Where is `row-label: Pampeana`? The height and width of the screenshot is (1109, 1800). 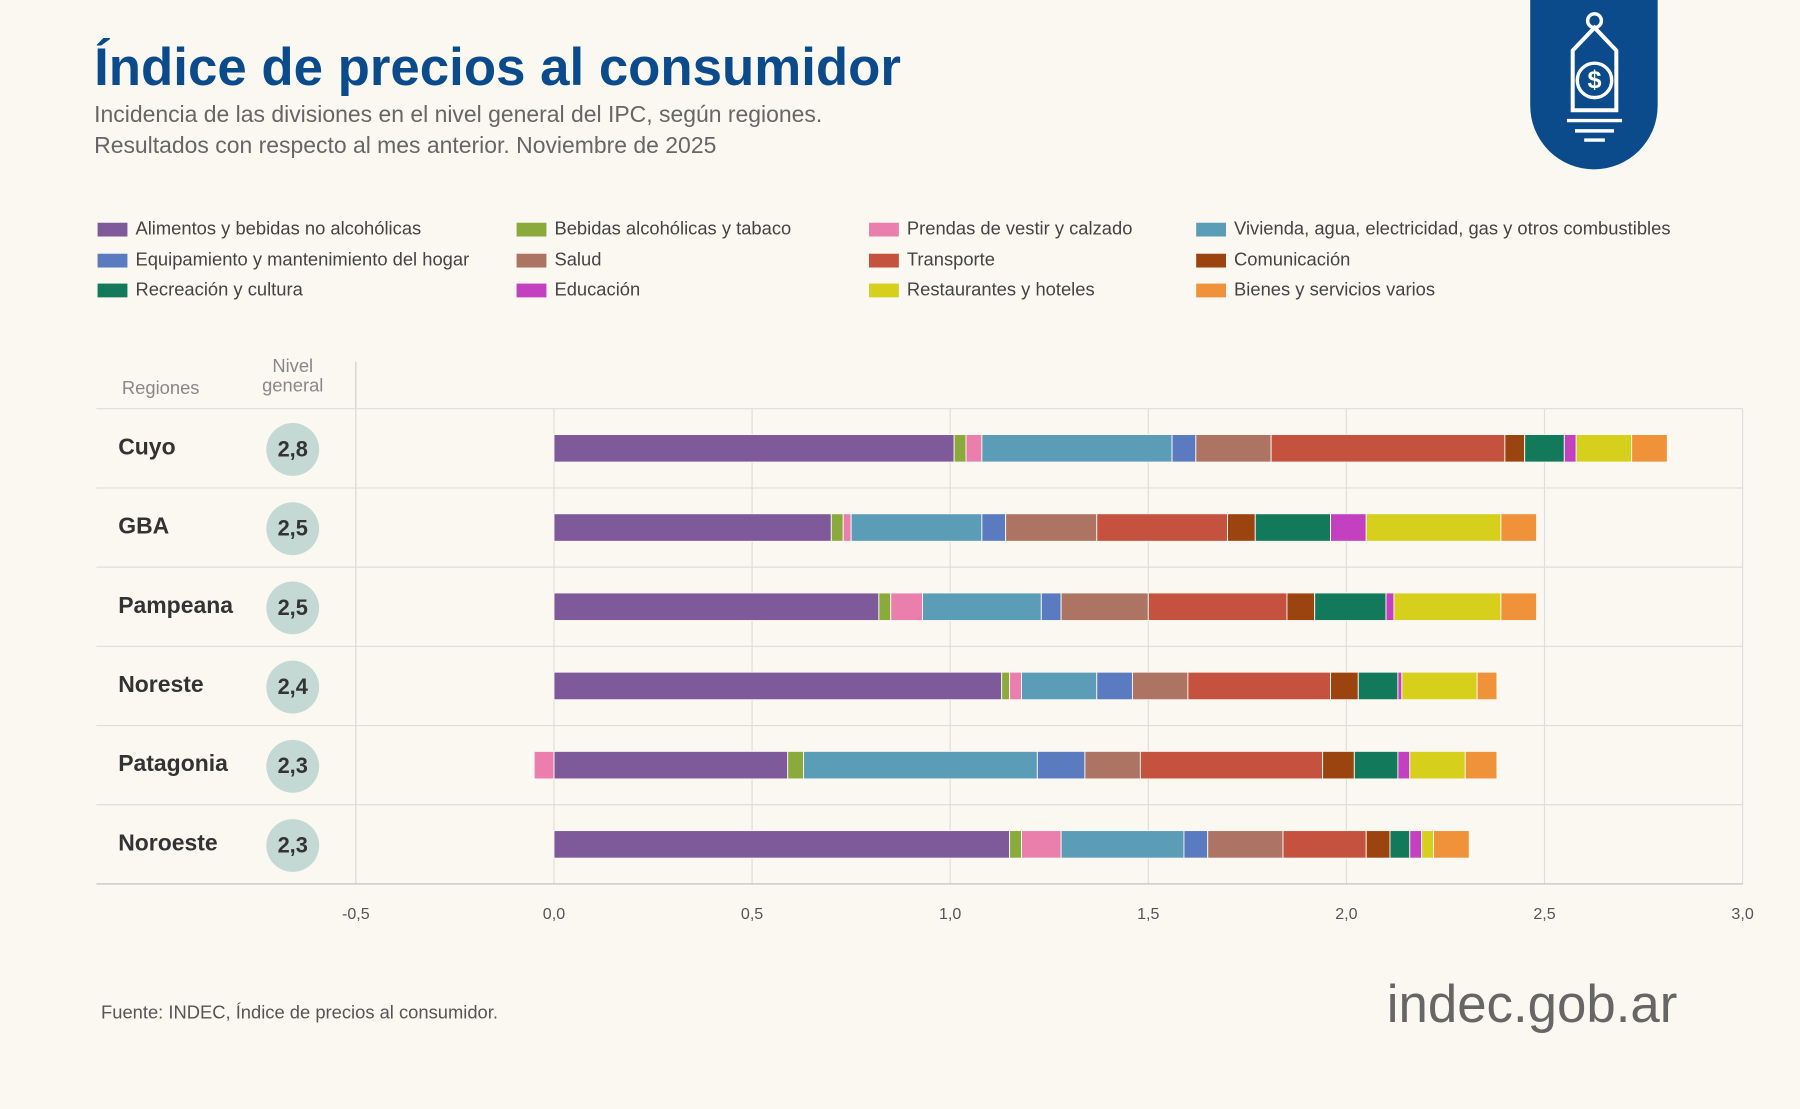
row-label: Pampeana is located at coordinates (175, 605).